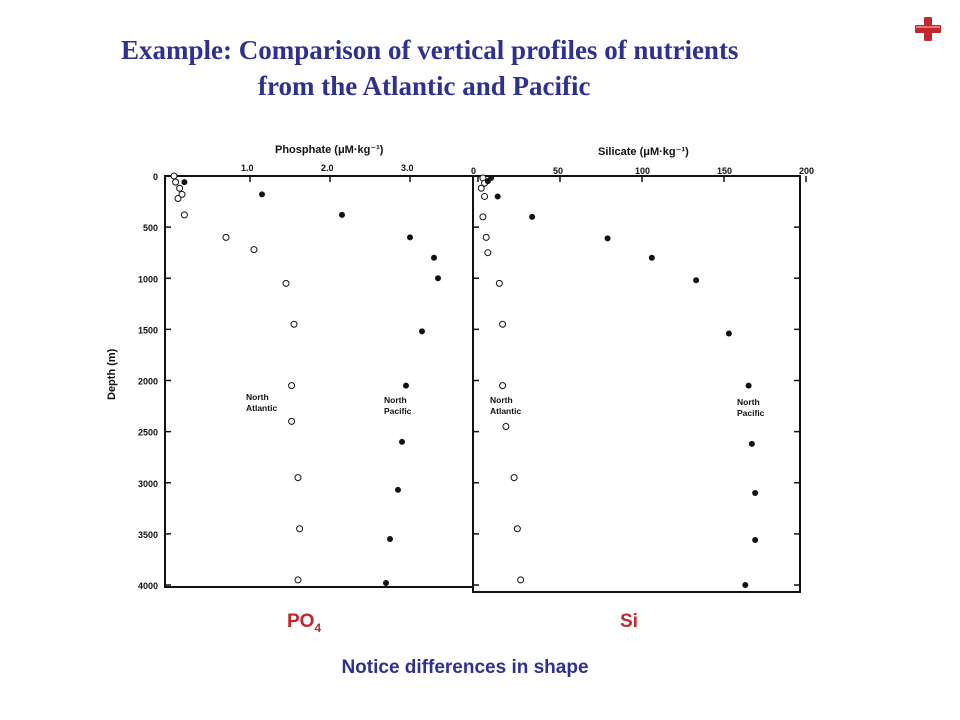  I want to click on sil-x-tick-label: 100, so click(642, 171).